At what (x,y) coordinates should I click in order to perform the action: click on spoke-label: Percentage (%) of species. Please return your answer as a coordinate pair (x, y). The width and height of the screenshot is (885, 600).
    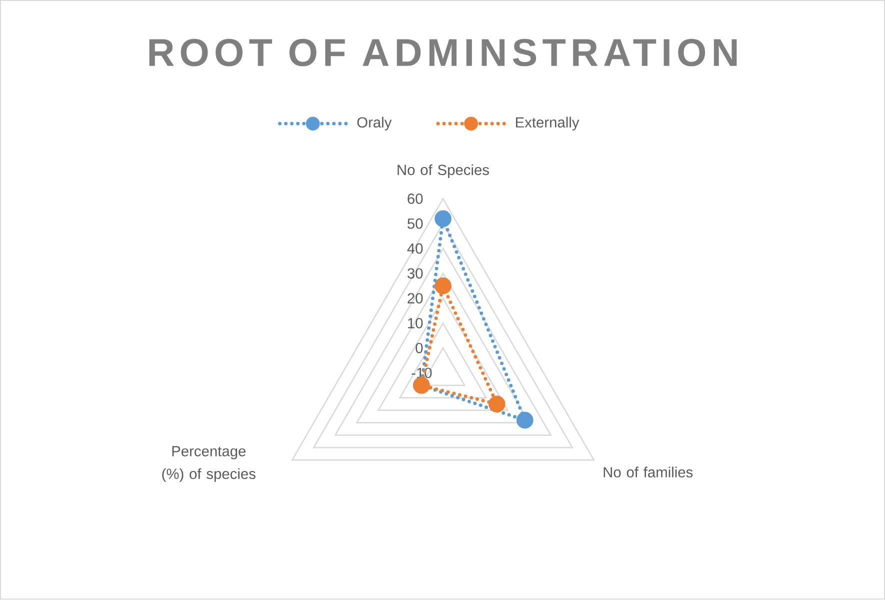
    Looking at the image, I should click on (209, 464).